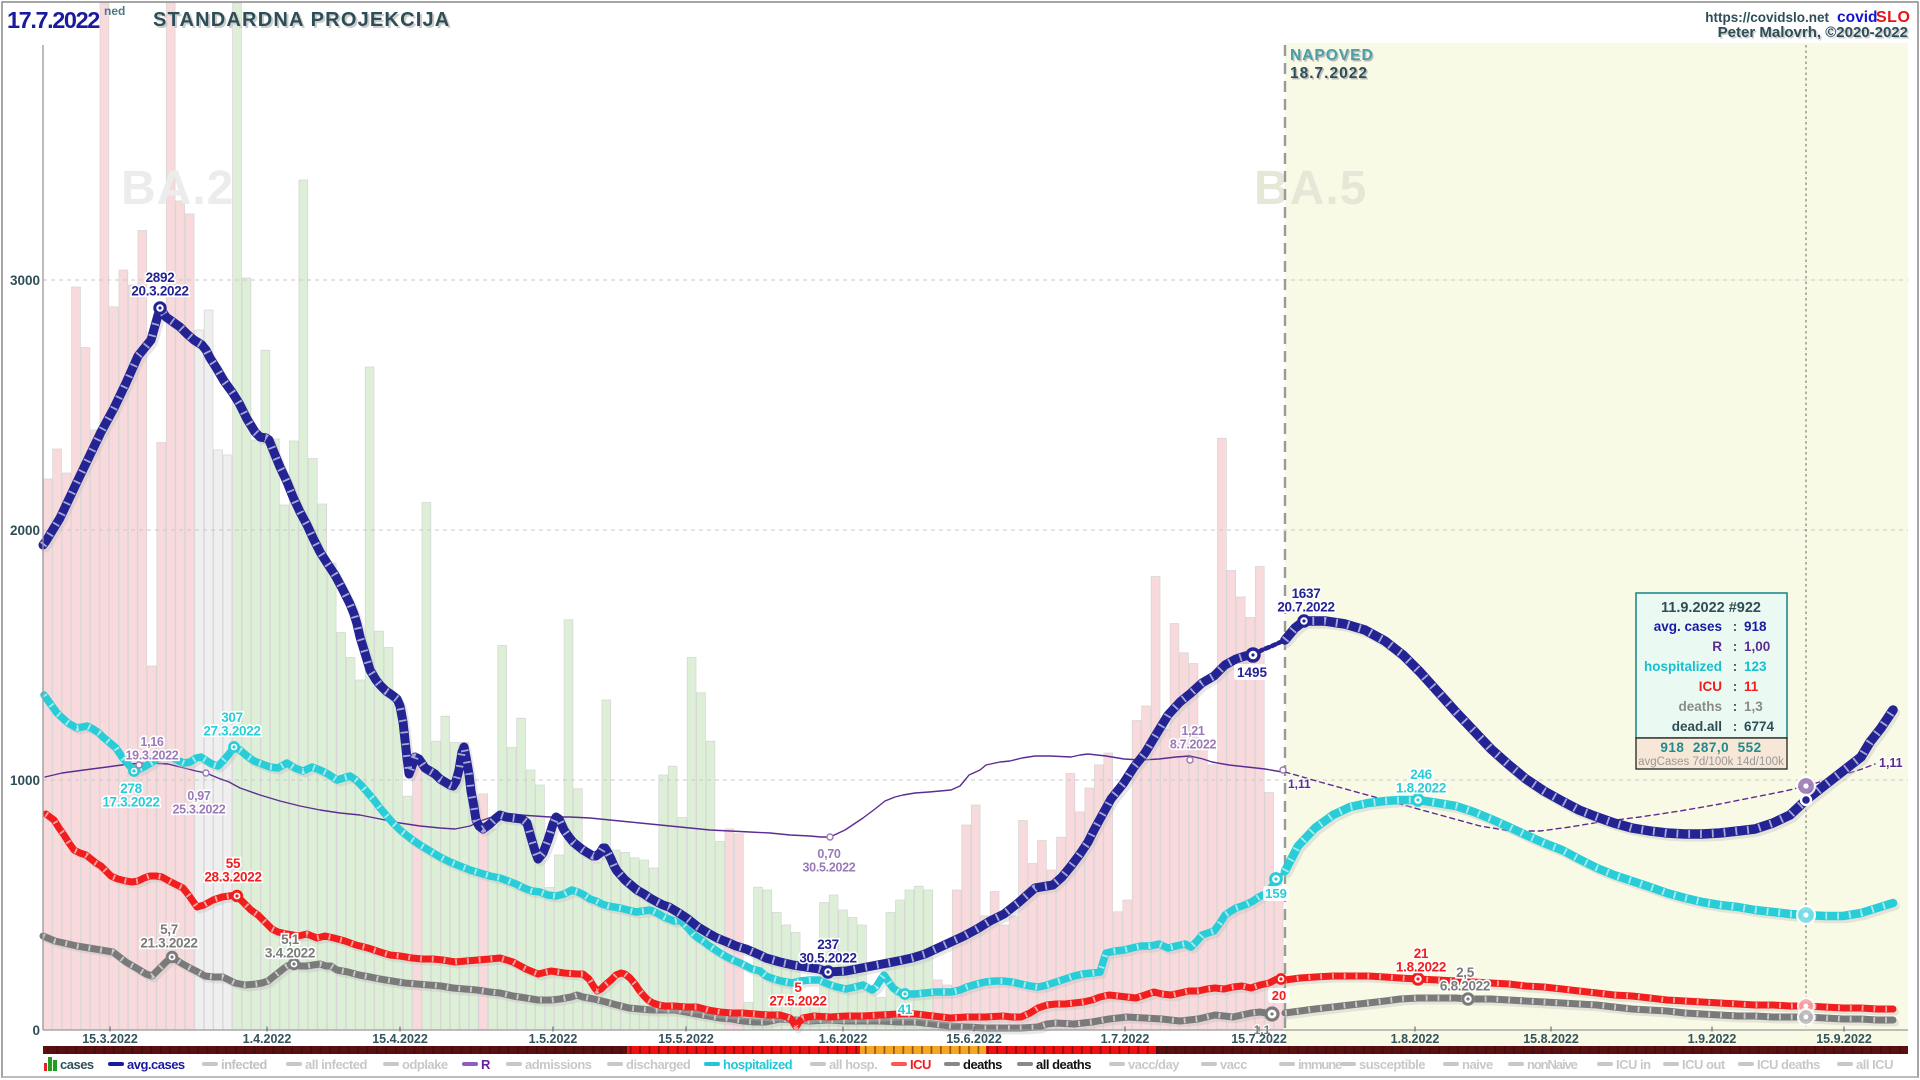  I want to click on svg-text: 6.8.2022, so click(1465, 986).